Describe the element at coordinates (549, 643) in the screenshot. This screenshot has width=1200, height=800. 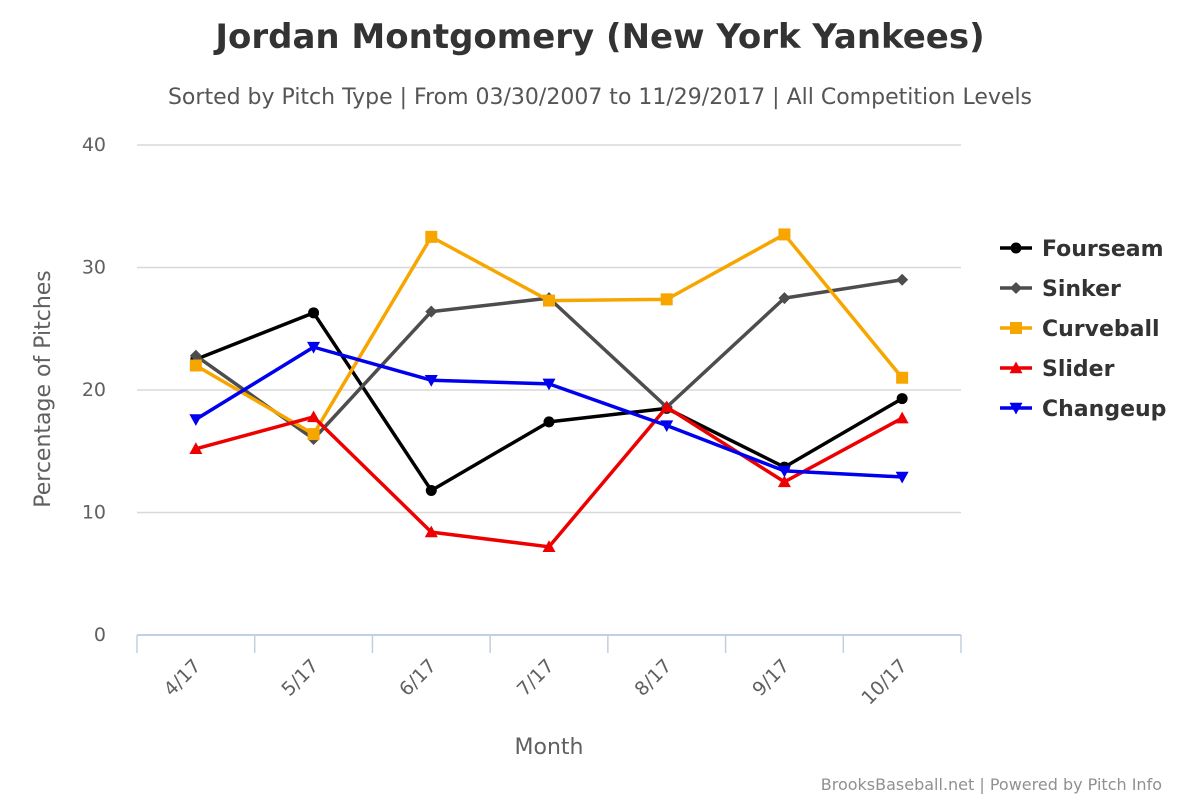
I see `x-axis` at that location.